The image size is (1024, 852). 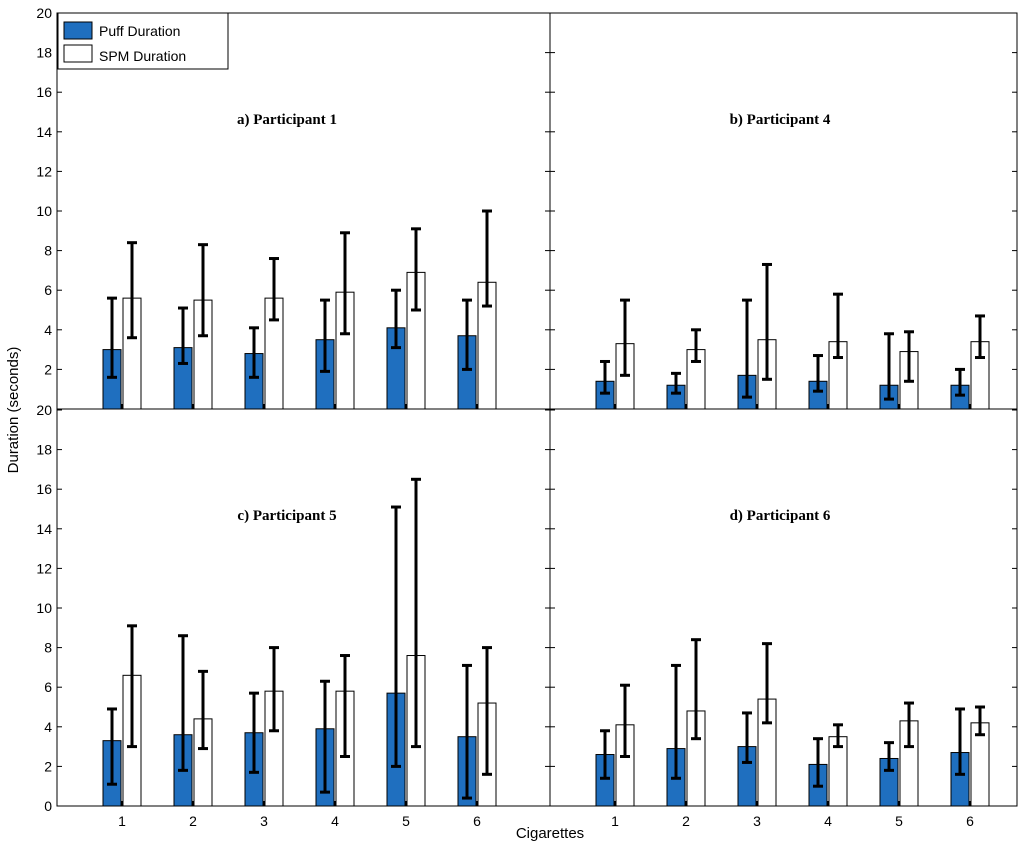 What do you see at coordinates (48, 648) in the screenshot?
I see `y-tick-label-bottom: 8` at bounding box center [48, 648].